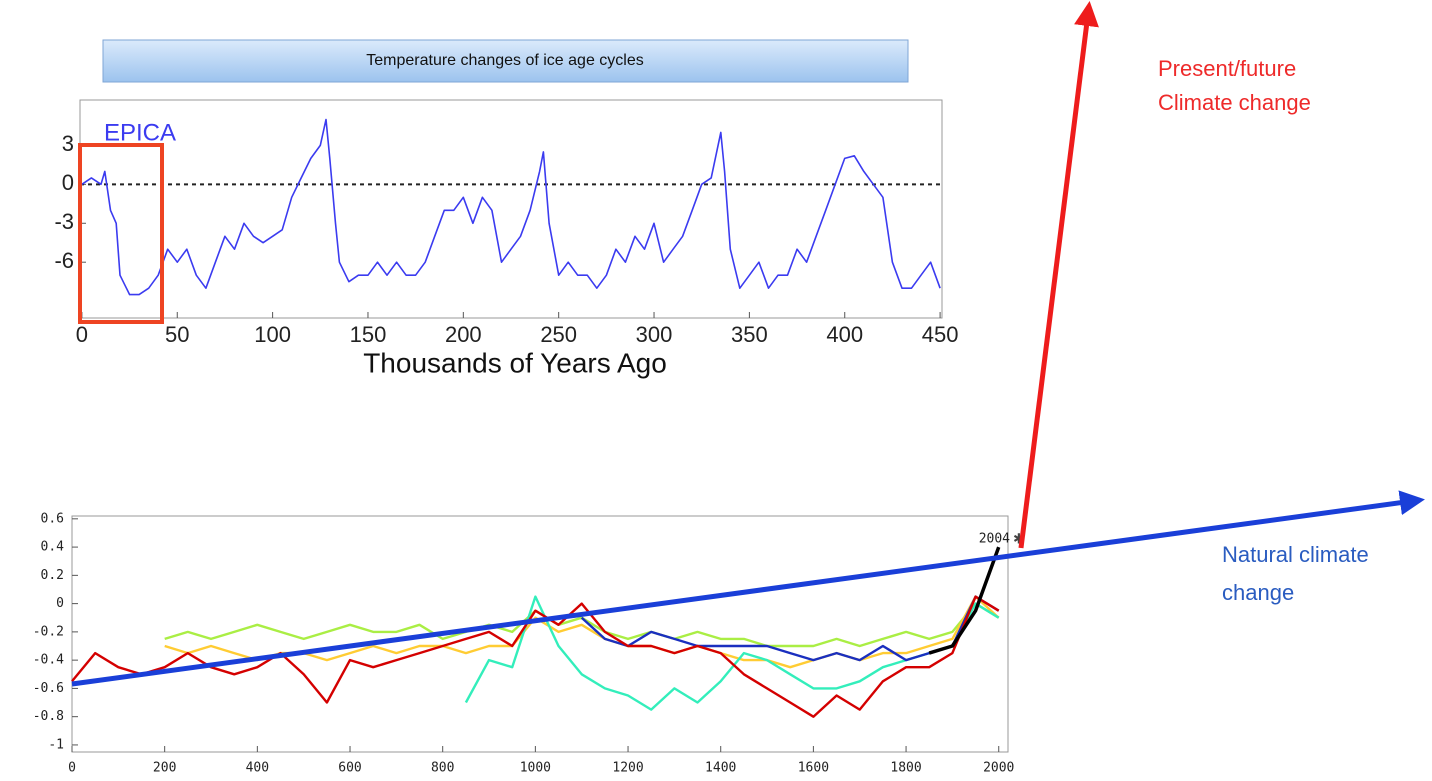  I want to click on year-label: 2004, so click(994, 539).